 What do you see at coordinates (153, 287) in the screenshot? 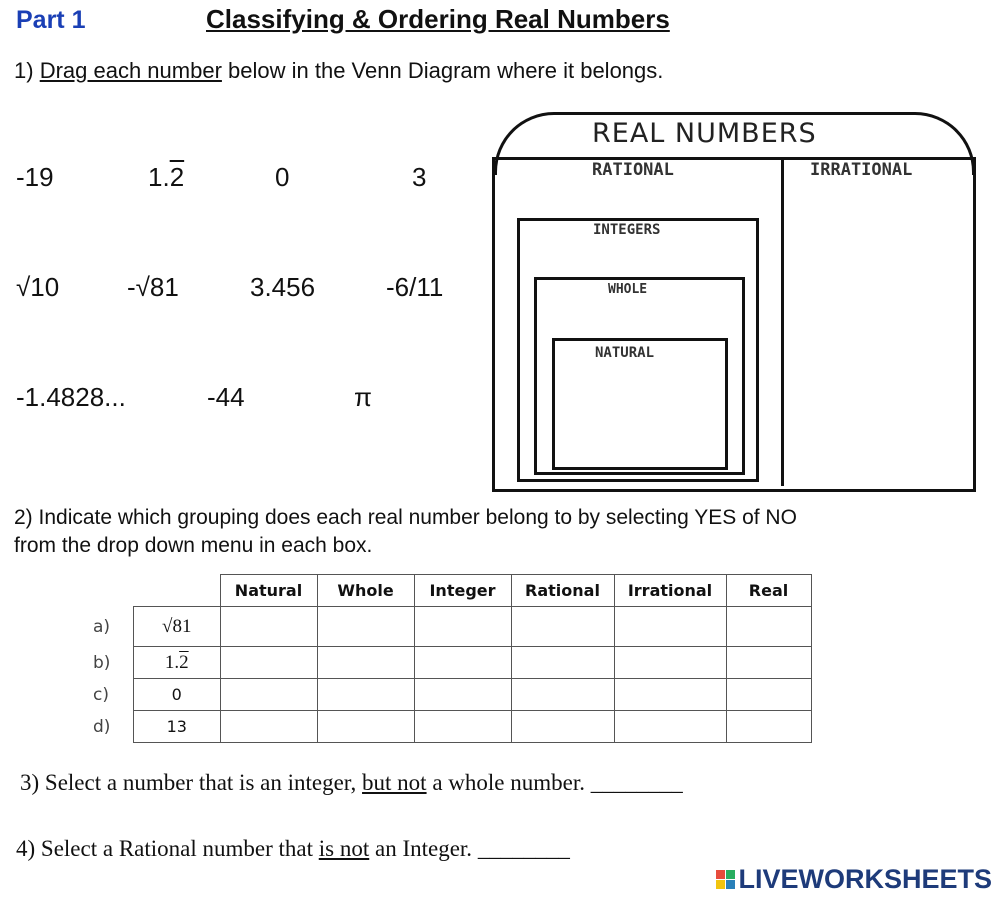
I see `drag-number: -√81` at bounding box center [153, 287].